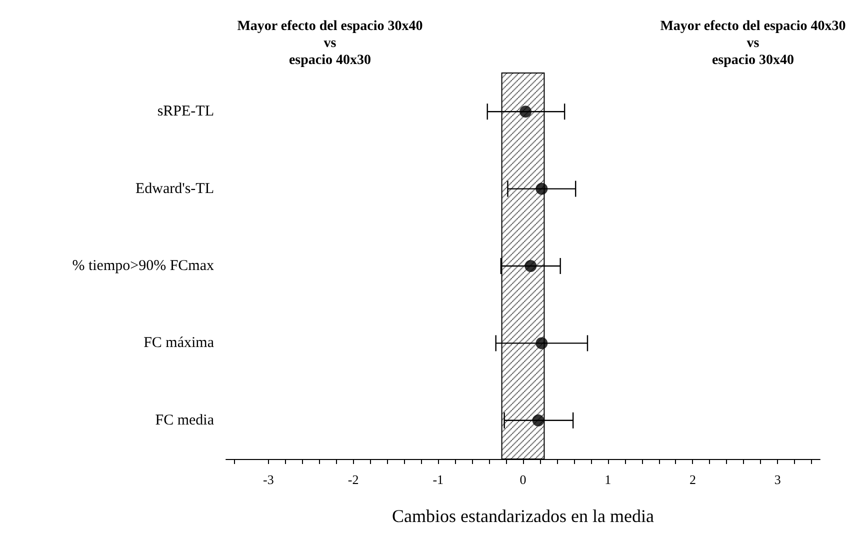  What do you see at coordinates (692, 479) in the screenshot?
I see `x-tick-label: 2` at bounding box center [692, 479].